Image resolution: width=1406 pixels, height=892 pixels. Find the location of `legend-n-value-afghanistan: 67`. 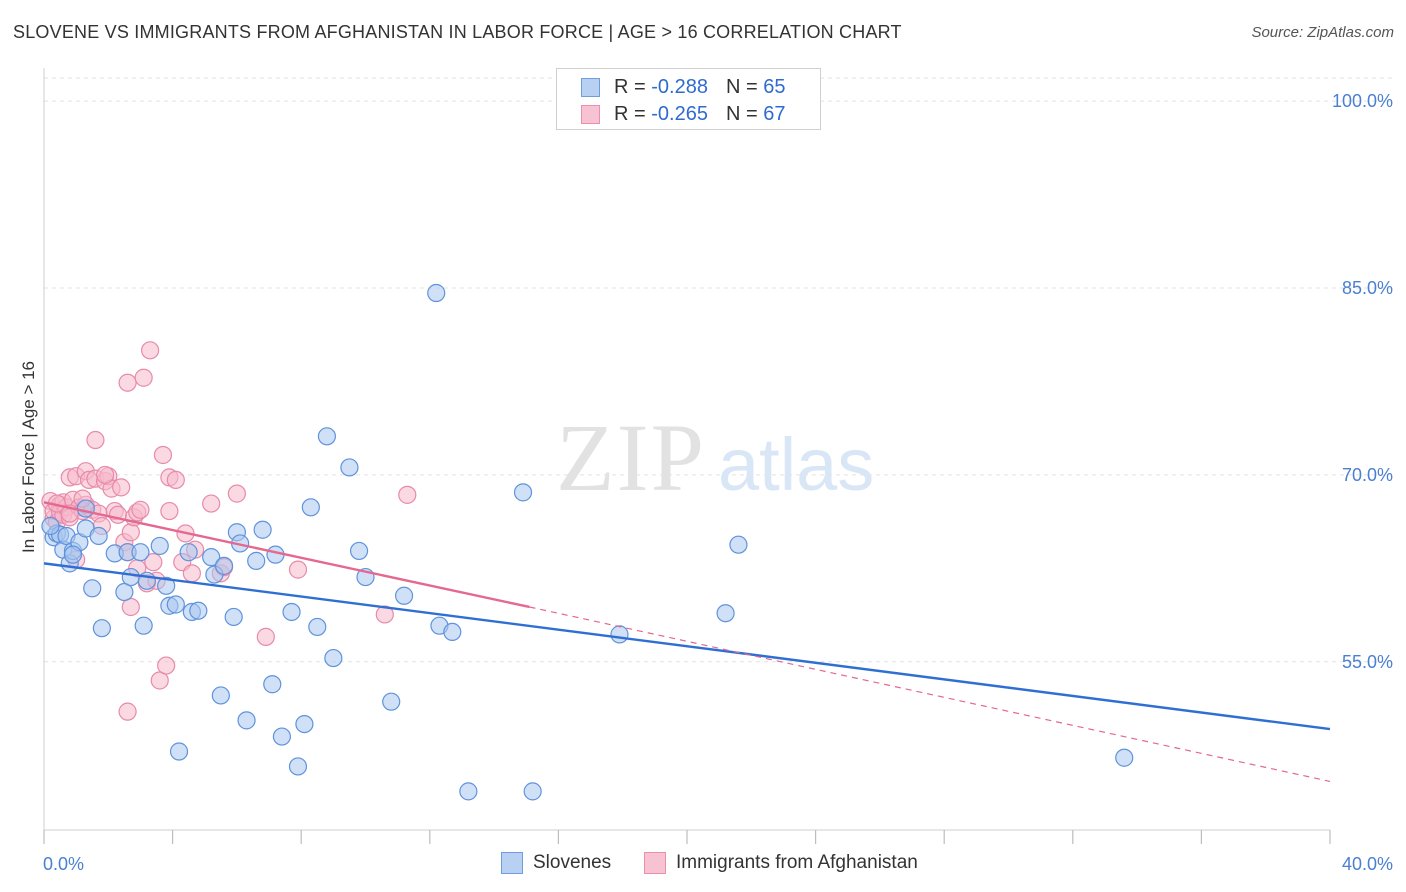

legend-n-value-afghanistan: 67 is located at coordinates (774, 113).